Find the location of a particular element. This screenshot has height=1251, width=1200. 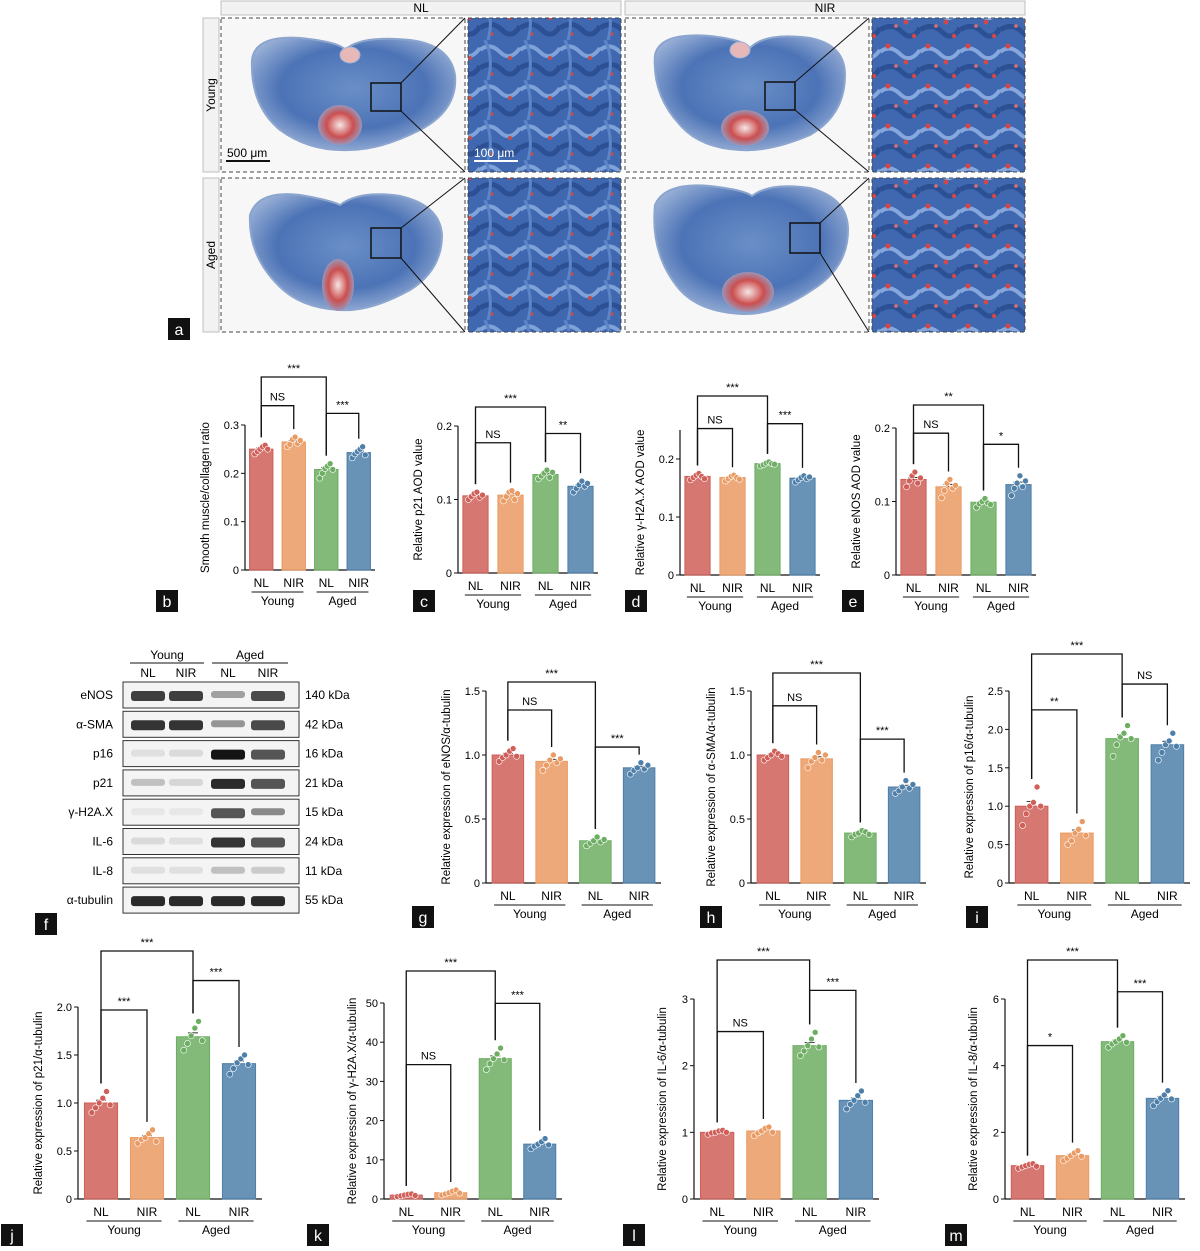

zoom-box-aged-nir is located at coordinates (805, 238).